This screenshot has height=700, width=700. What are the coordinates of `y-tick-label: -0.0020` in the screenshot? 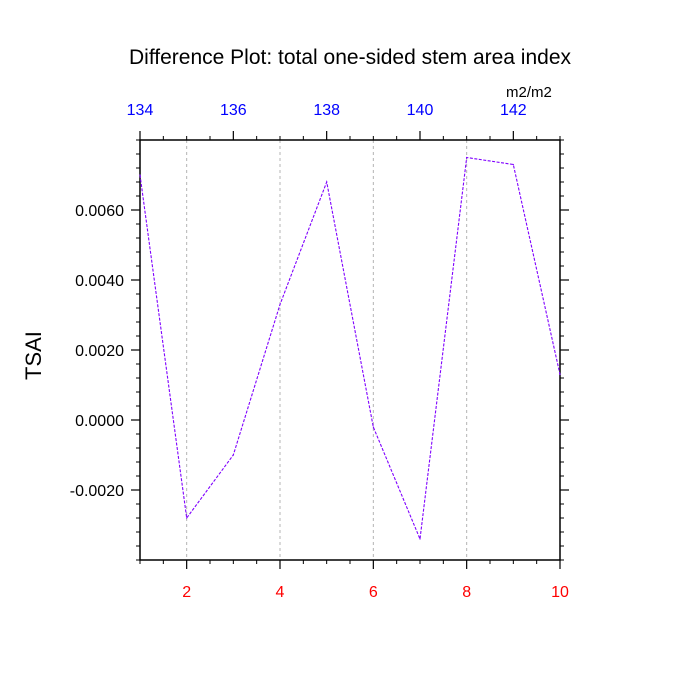 It's located at (97, 491).